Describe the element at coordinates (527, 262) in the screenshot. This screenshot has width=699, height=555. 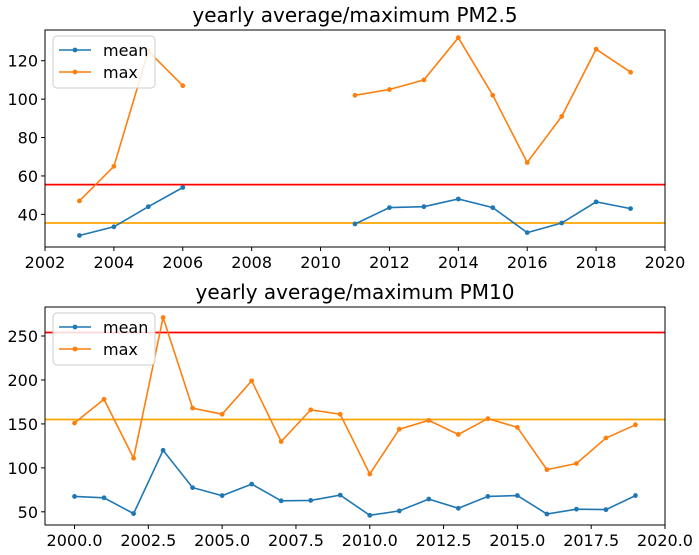
I see `x-tick-label: 2016` at that location.